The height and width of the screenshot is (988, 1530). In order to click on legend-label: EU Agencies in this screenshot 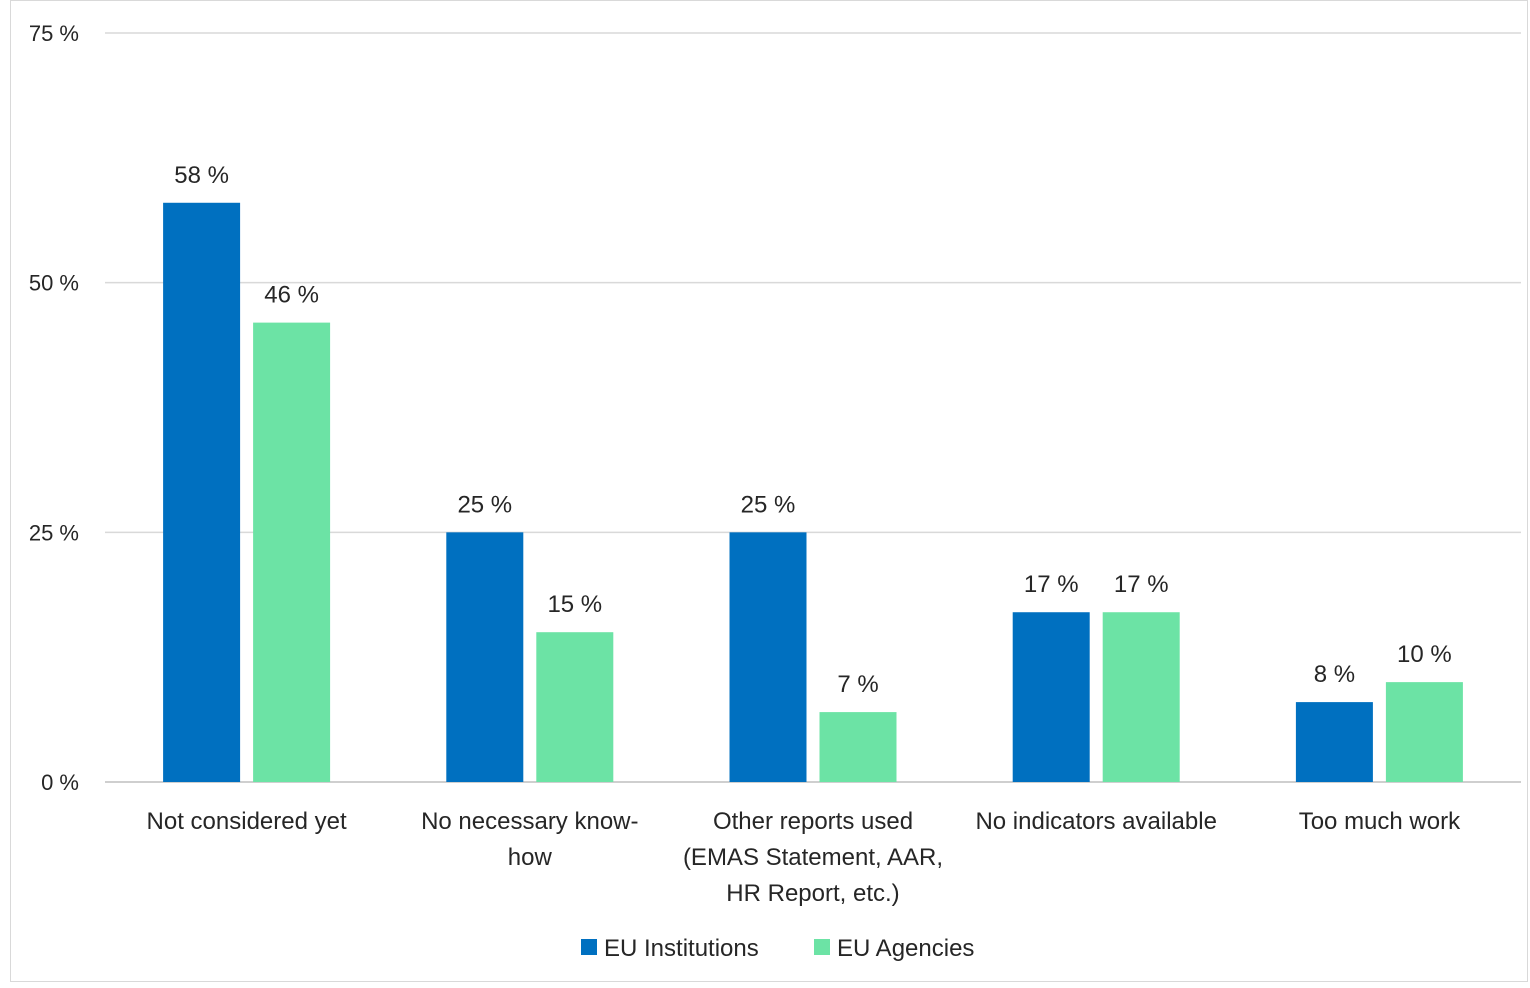, I will do `click(905, 948)`.